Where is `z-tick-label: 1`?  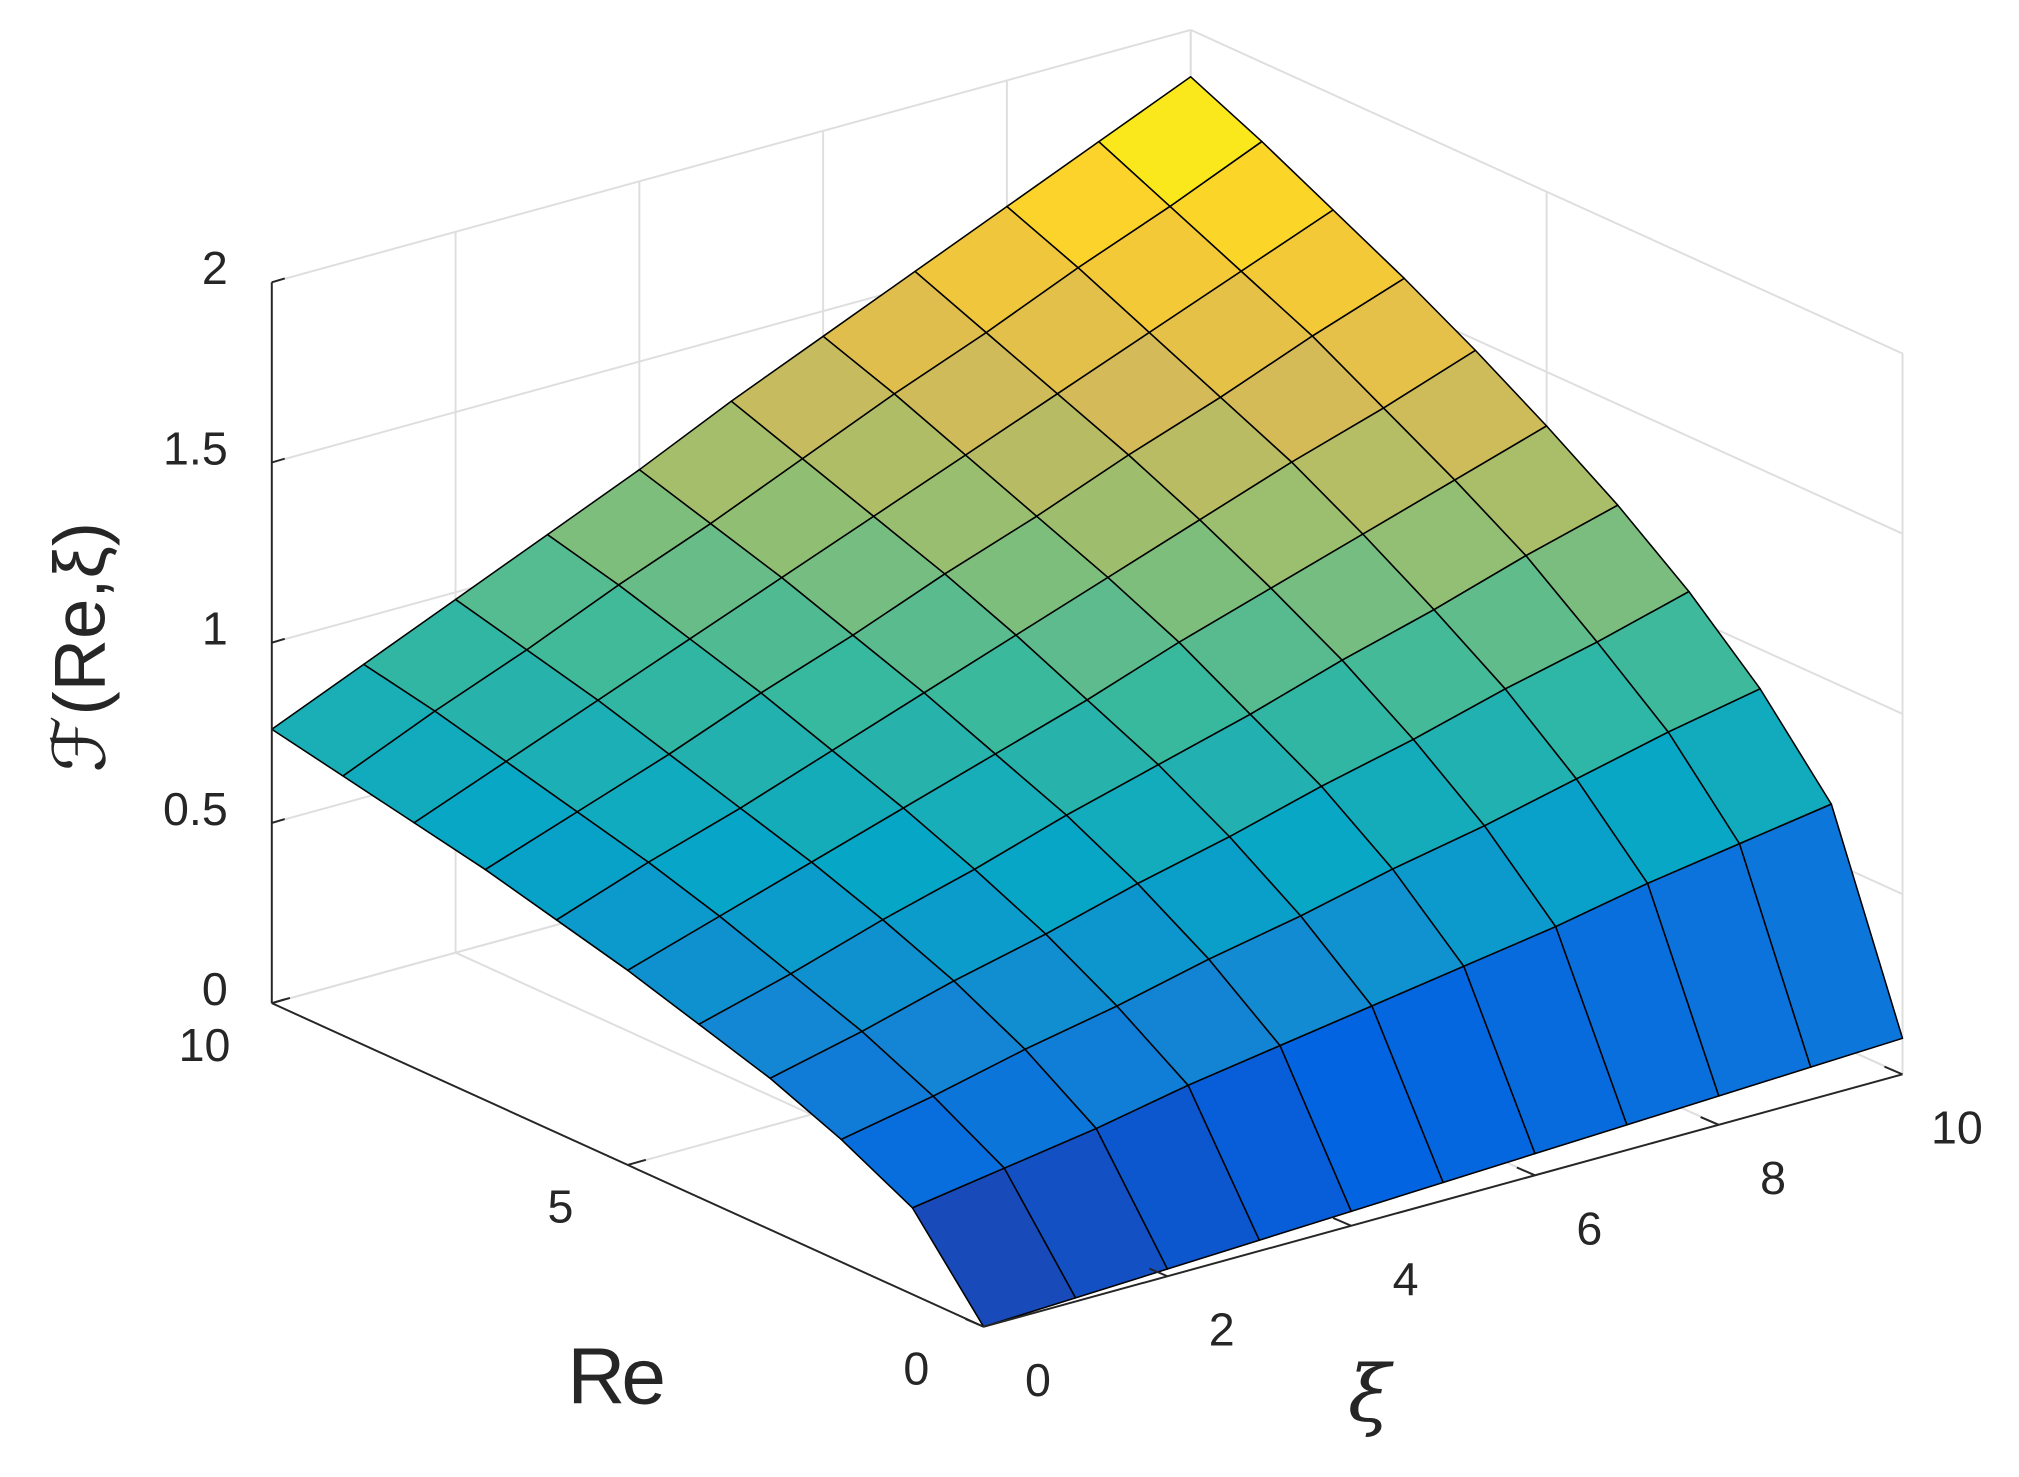
z-tick-label: 1 is located at coordinates (215, 629).